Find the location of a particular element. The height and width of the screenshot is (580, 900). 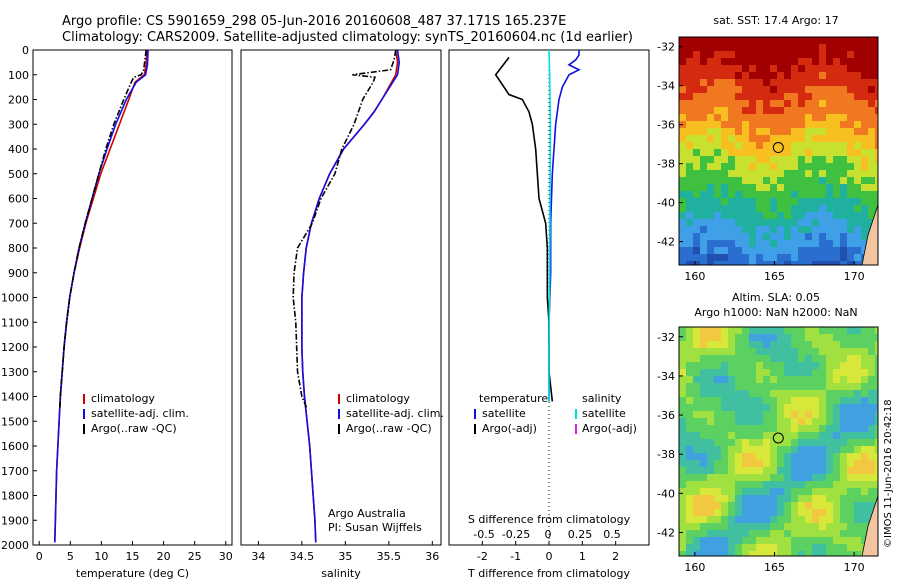

legend-label: climatology is located at coordinates (123, 398).